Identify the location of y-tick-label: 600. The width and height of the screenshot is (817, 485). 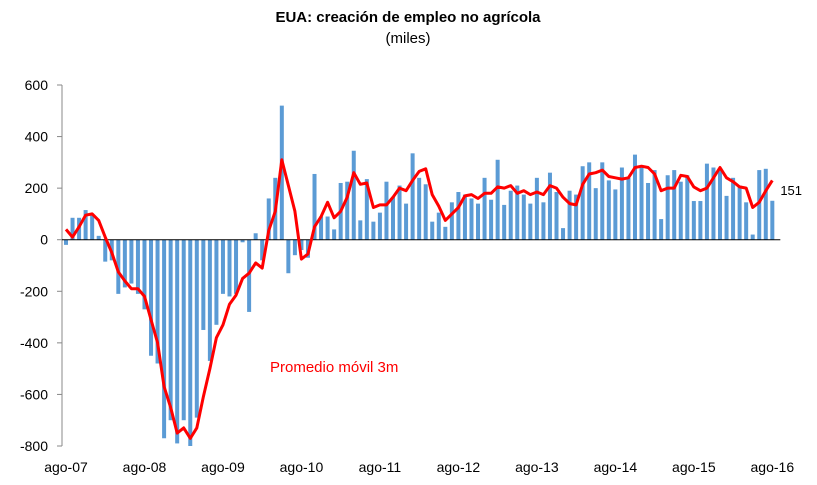
(37, 85).